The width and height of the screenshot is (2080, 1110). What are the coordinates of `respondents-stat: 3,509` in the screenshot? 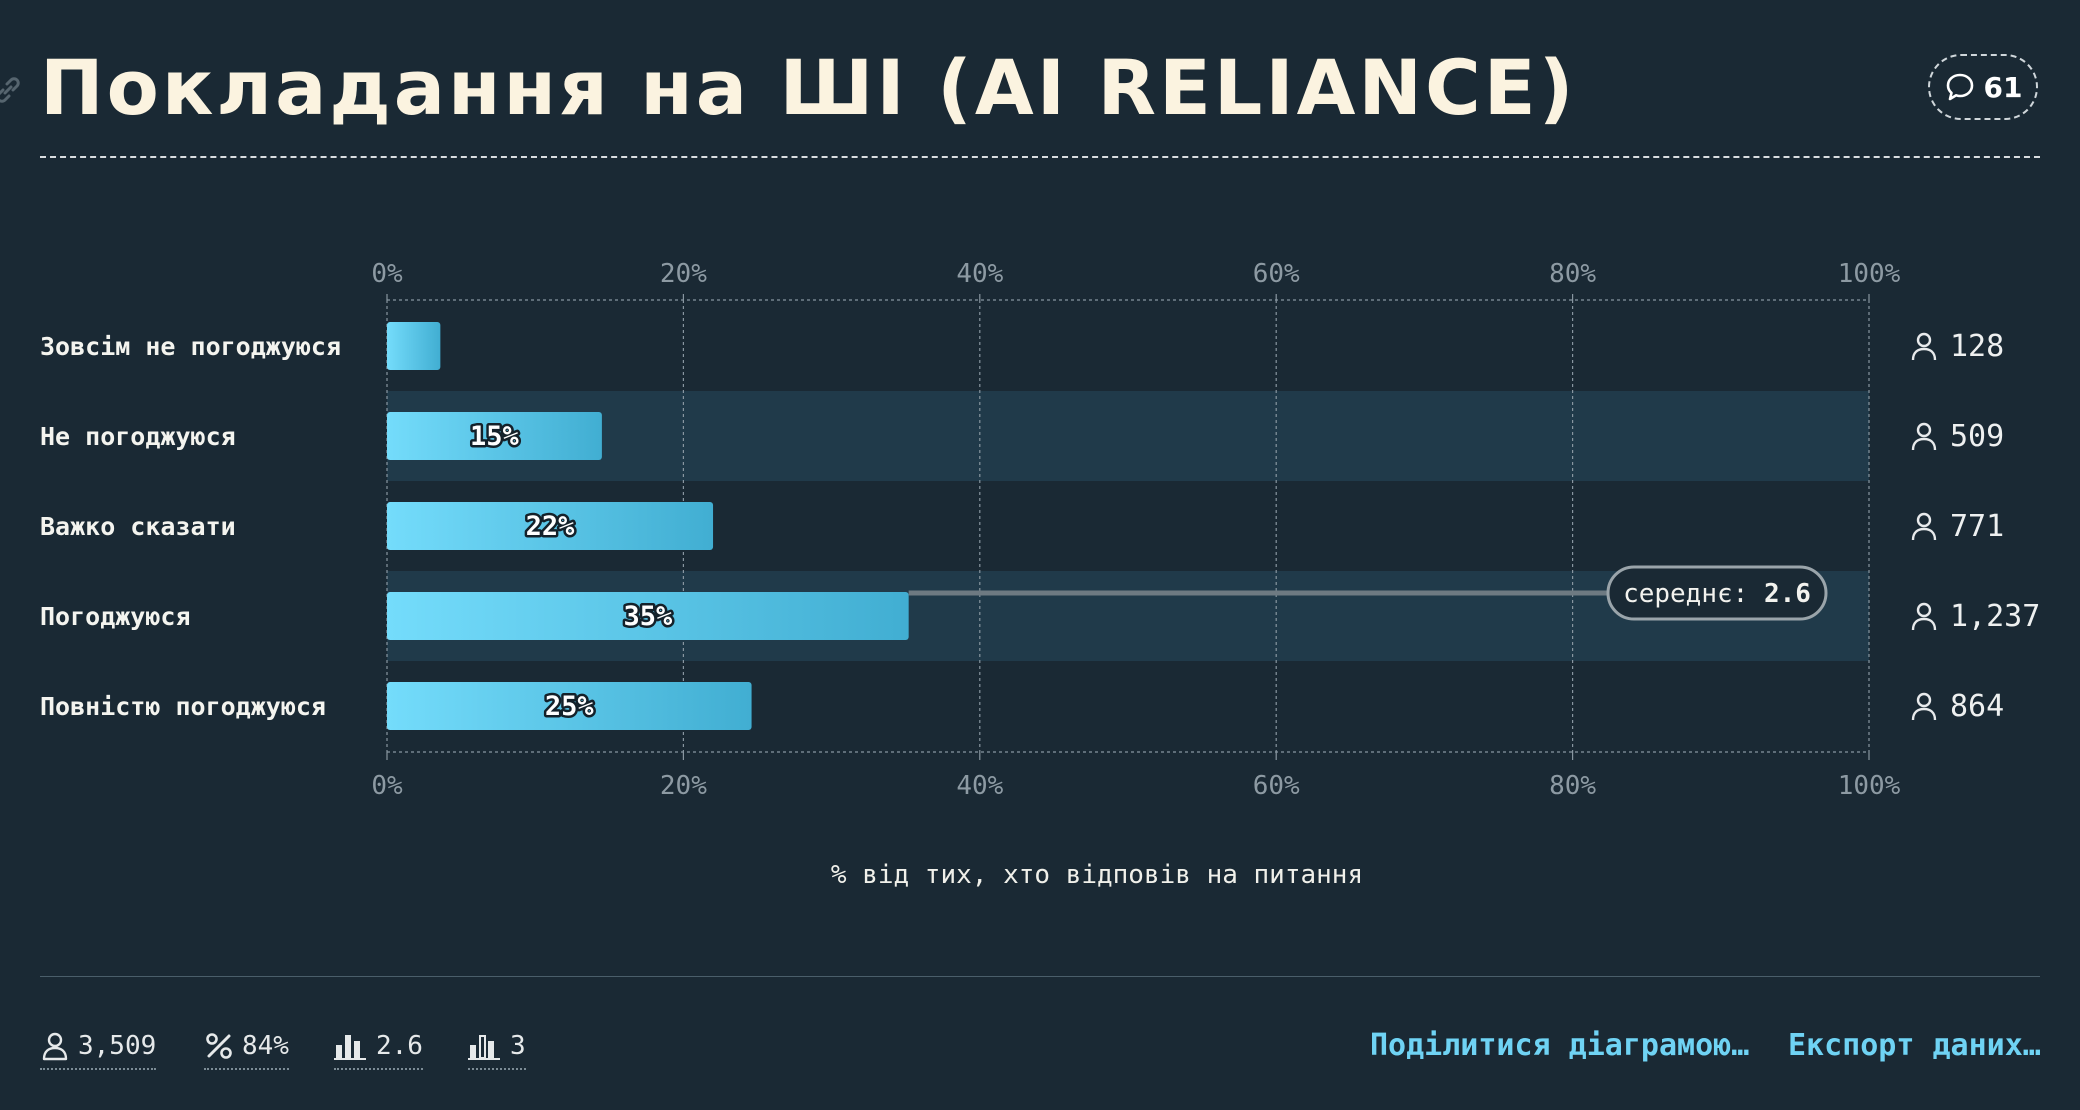 It's located at (98, 1048).